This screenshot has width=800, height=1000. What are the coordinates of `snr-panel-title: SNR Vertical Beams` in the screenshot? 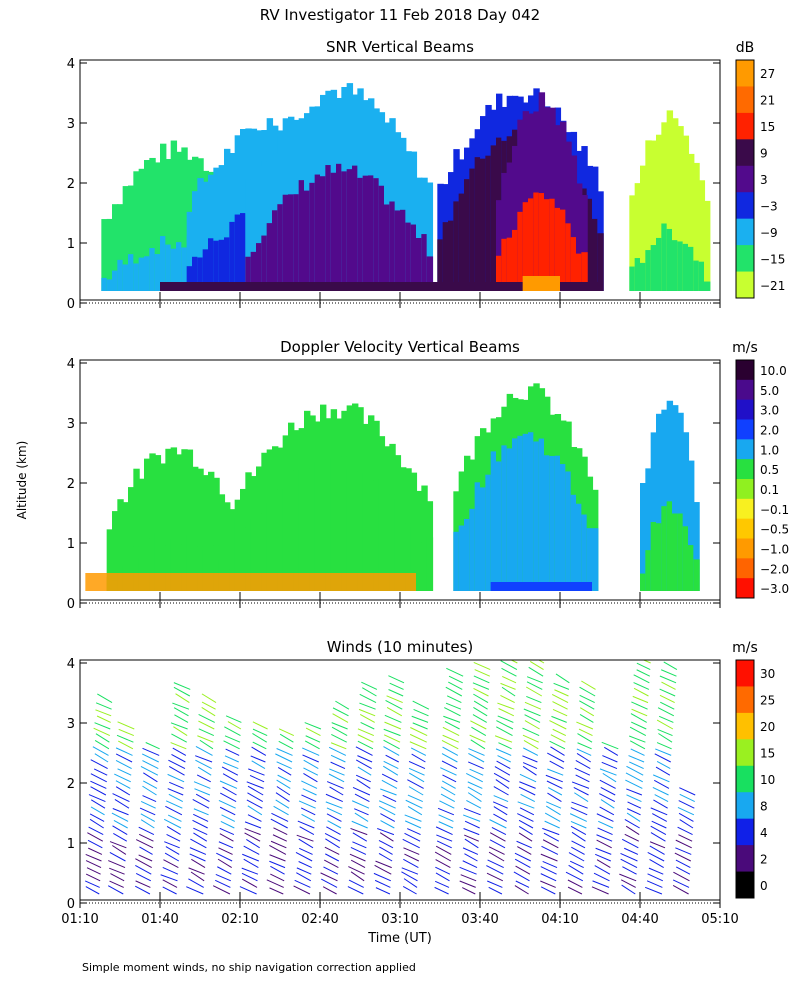 It's located at (400, 47).